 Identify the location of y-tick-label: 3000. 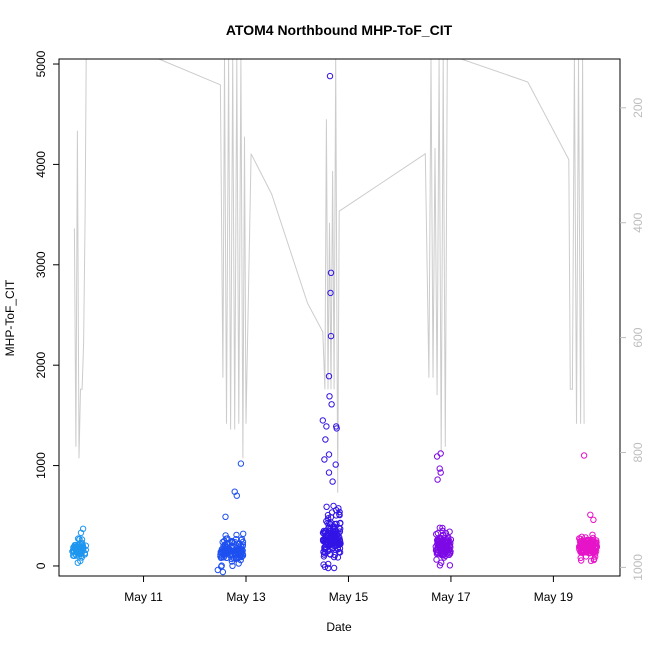
(41, 264).